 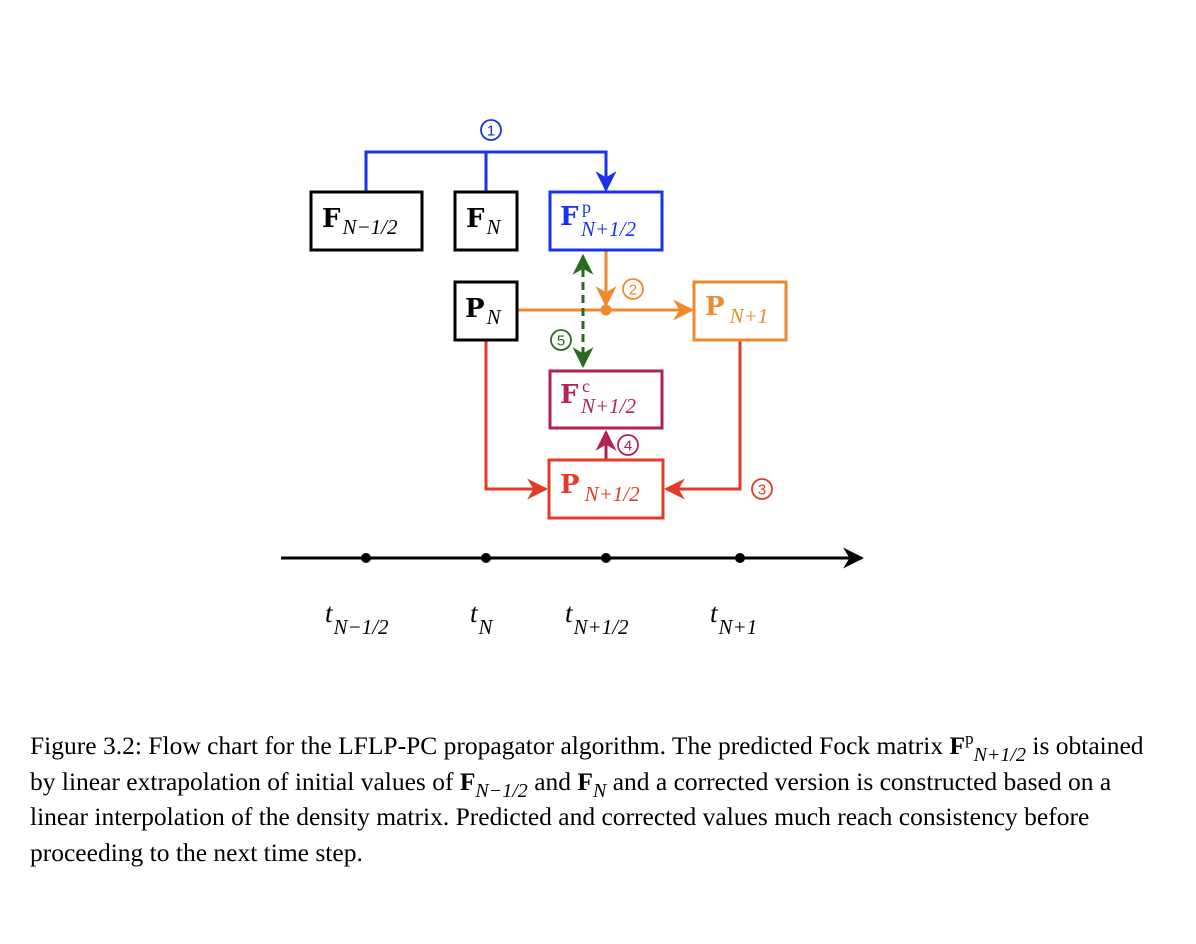 I want to click on svg-text: p, so click(x=586, y=207).